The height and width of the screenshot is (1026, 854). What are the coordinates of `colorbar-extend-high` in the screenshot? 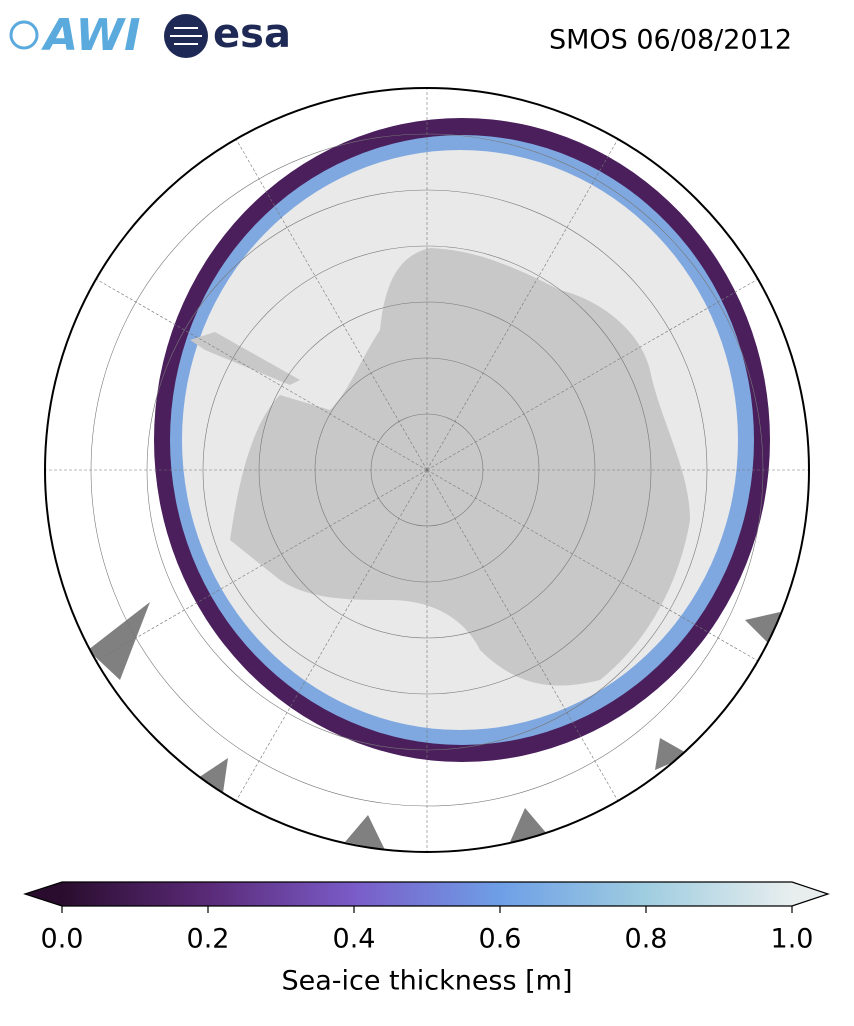 It's located at (810, 894).